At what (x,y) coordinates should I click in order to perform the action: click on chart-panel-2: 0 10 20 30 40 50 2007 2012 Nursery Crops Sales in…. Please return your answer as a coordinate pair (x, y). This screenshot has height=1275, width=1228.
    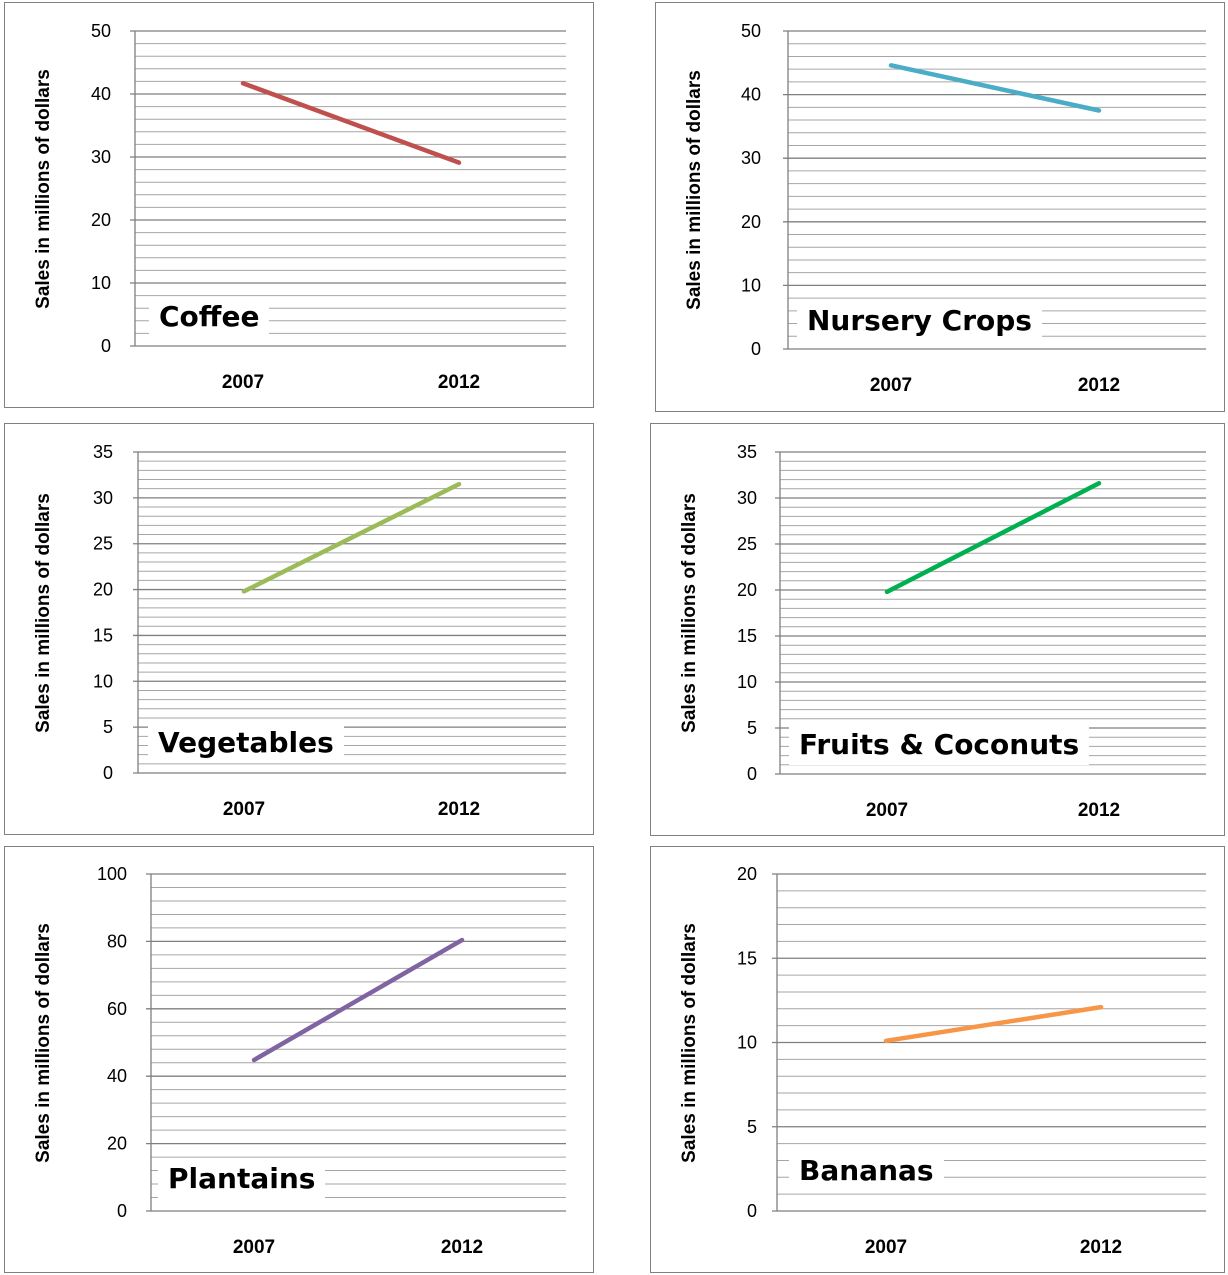
    Looking at the image, I should click on (940, 207).